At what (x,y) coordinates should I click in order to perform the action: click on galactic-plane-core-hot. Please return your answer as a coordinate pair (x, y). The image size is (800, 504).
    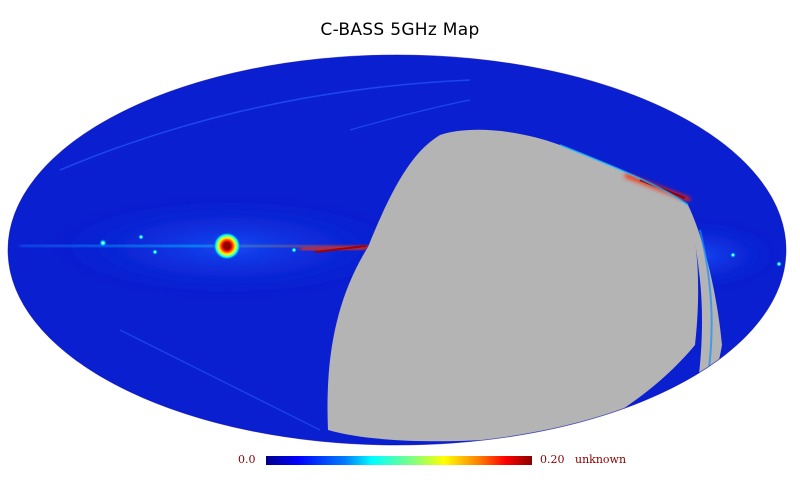
    Looking at the image, I should click on (340, 249).